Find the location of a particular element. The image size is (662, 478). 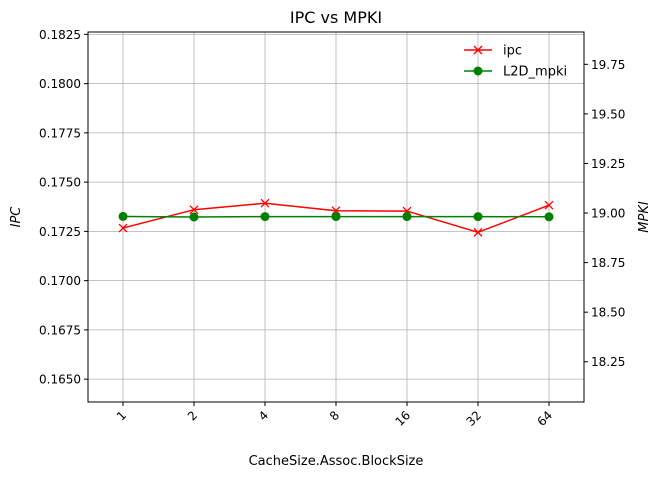

y-tick-label-right: 18.75 is located at coordinates (608, 263).